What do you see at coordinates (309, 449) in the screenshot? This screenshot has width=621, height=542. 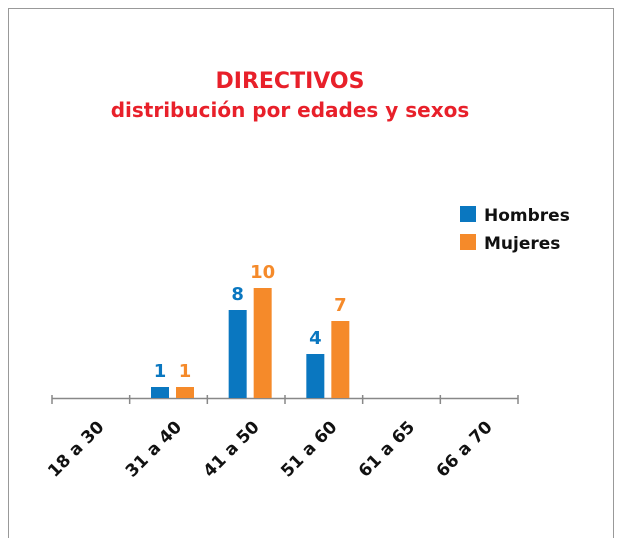 I see `x-tick-label: 51 a 60` at bounding box center [309, 449].